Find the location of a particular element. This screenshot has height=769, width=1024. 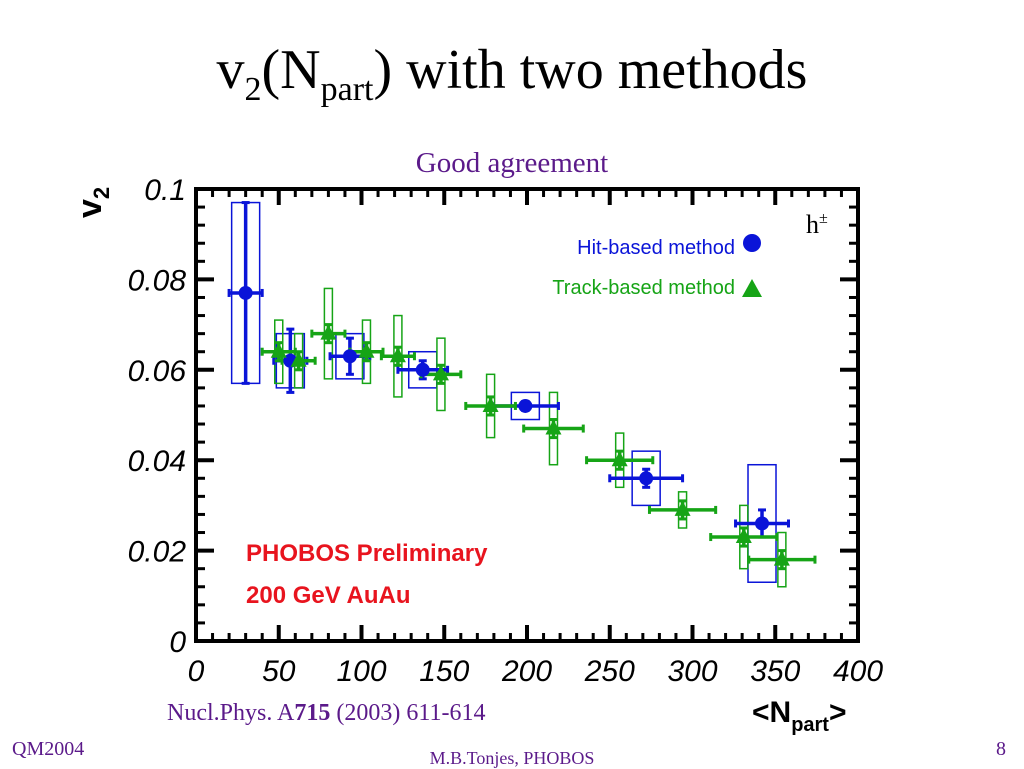

x-tick-label: 200 is located at coordinates (526, 671).